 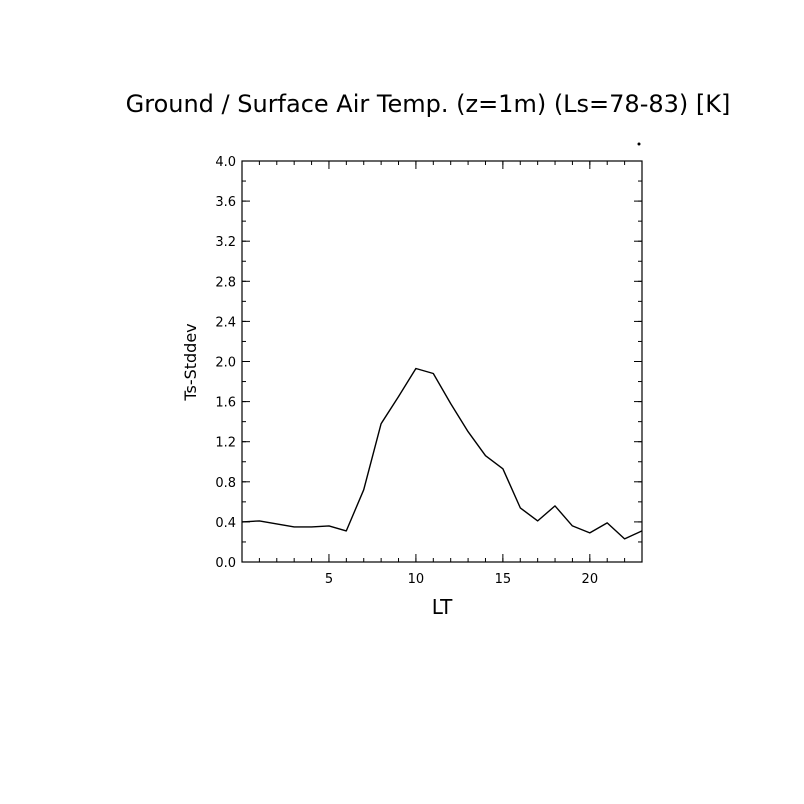 I want to click on y-tick-label: 0.4, so click(x=225, y=523).